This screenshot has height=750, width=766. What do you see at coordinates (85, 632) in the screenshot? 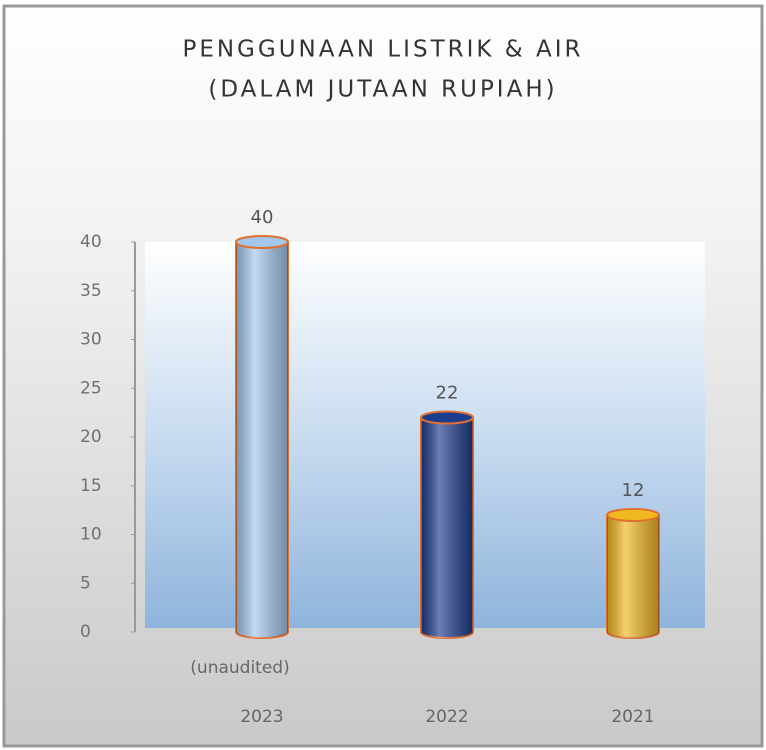
I see `y-tick-label: 0` at bounding box center [85, 632].